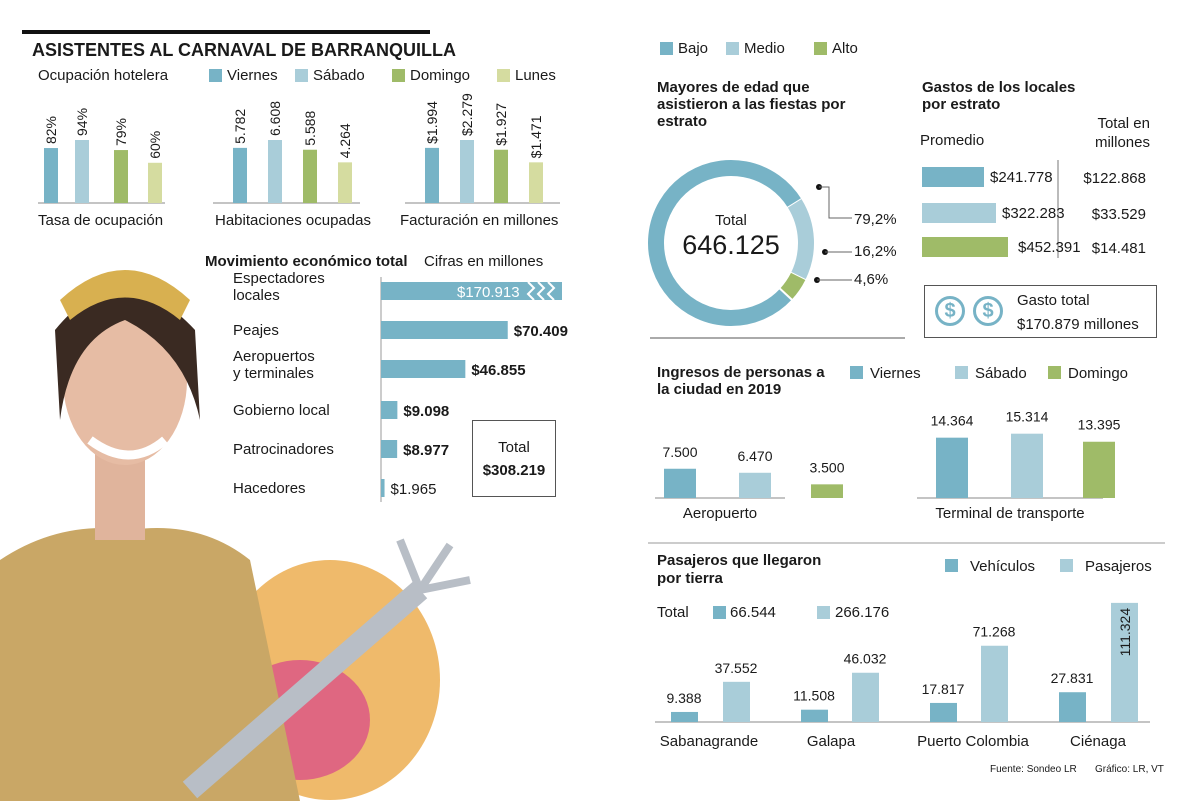 Image resolution: width=1200 pixels, height=801 pixels. I want to click on donut-percent-label: 4,6%, so click(871, 279).